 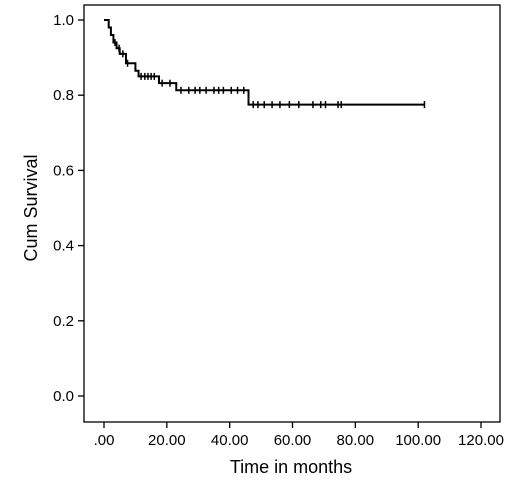 I want to click on y-tick-label: 0.6, so click(x=63, y=170).